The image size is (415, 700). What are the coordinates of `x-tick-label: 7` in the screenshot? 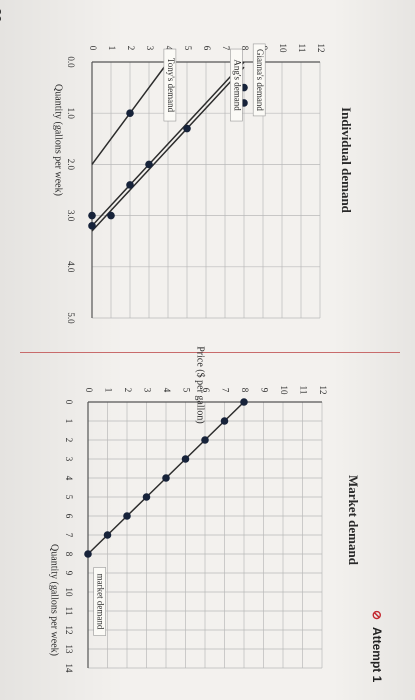 It's located at (69, 535).